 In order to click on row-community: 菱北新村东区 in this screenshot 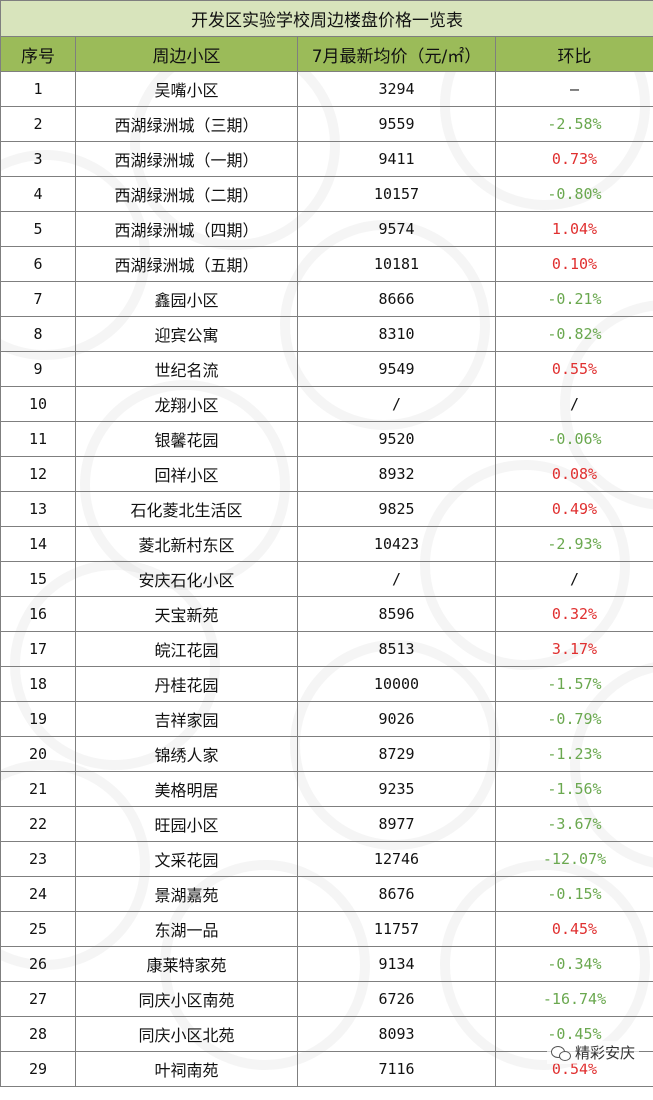, I will do `click(187, 544)`.